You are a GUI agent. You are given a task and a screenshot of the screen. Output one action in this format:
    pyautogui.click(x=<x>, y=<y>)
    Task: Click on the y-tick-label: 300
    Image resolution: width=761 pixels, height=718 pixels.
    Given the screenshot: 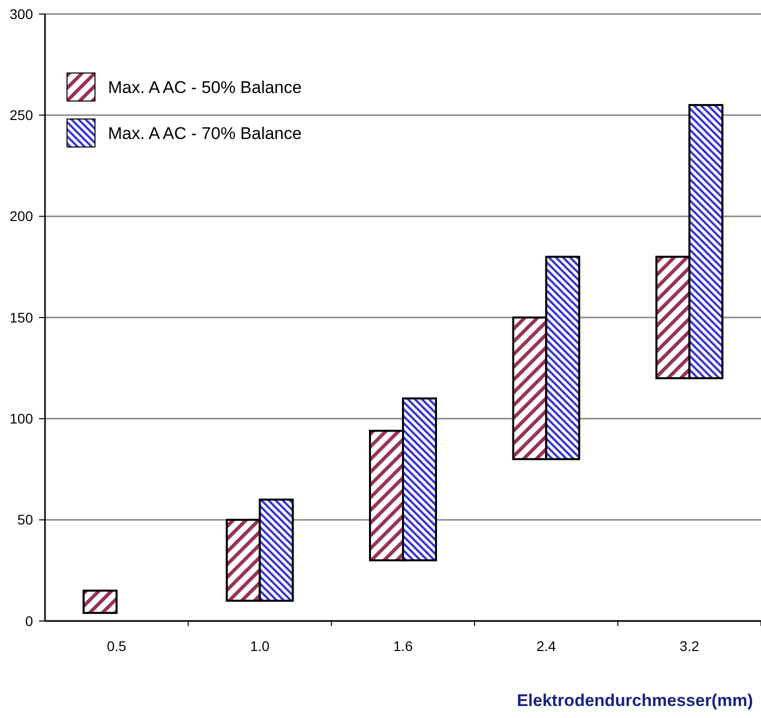 What is the action you would take?
    pyautogui.click(x=22, y=14)
    